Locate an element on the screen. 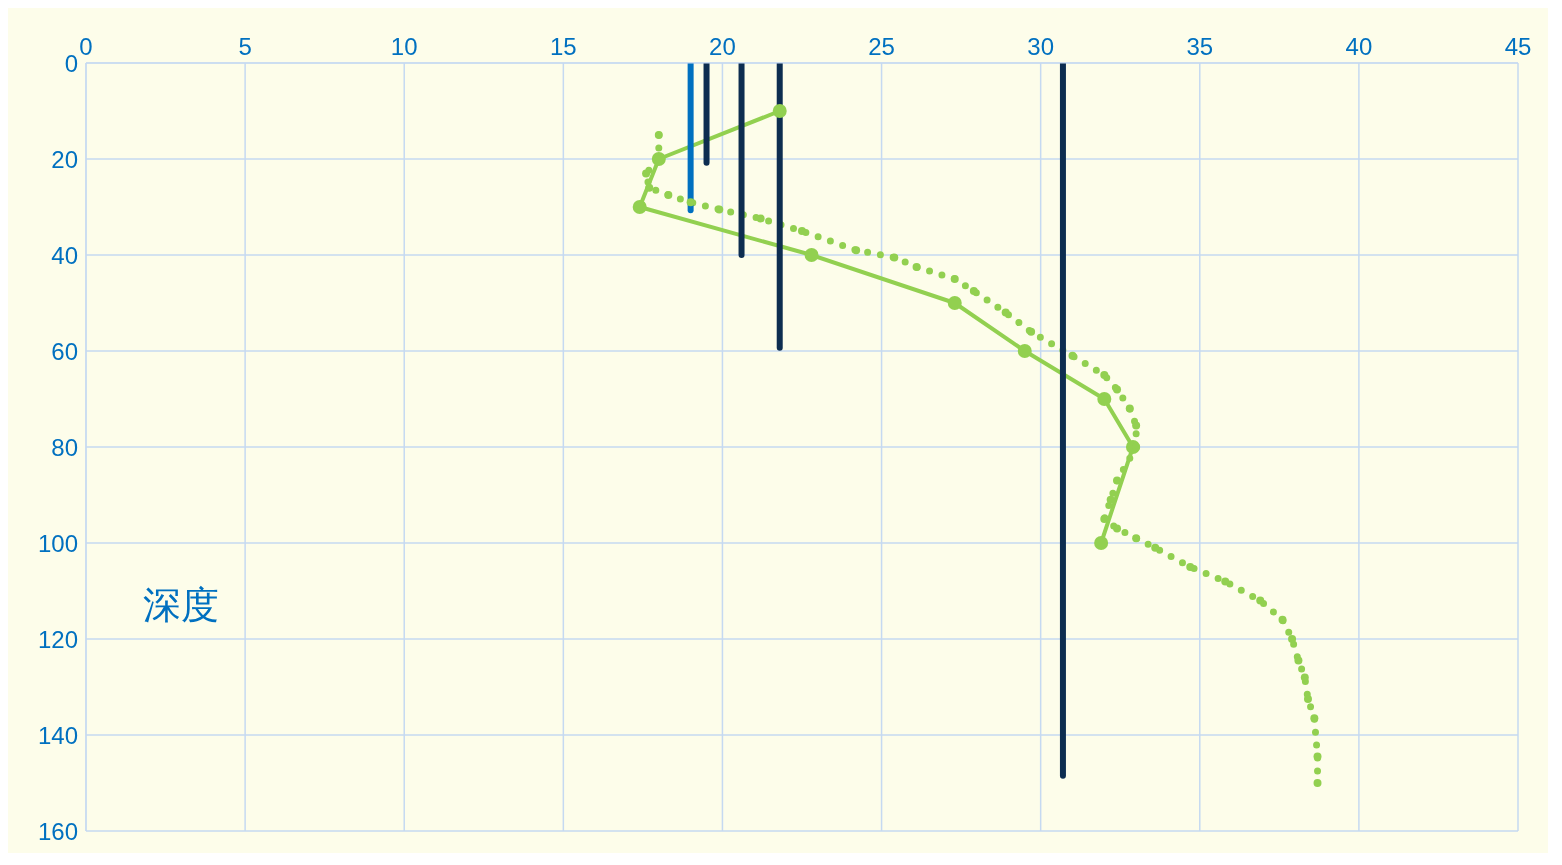  x-tick-label: 40 is located at coordinates (1359, 46).